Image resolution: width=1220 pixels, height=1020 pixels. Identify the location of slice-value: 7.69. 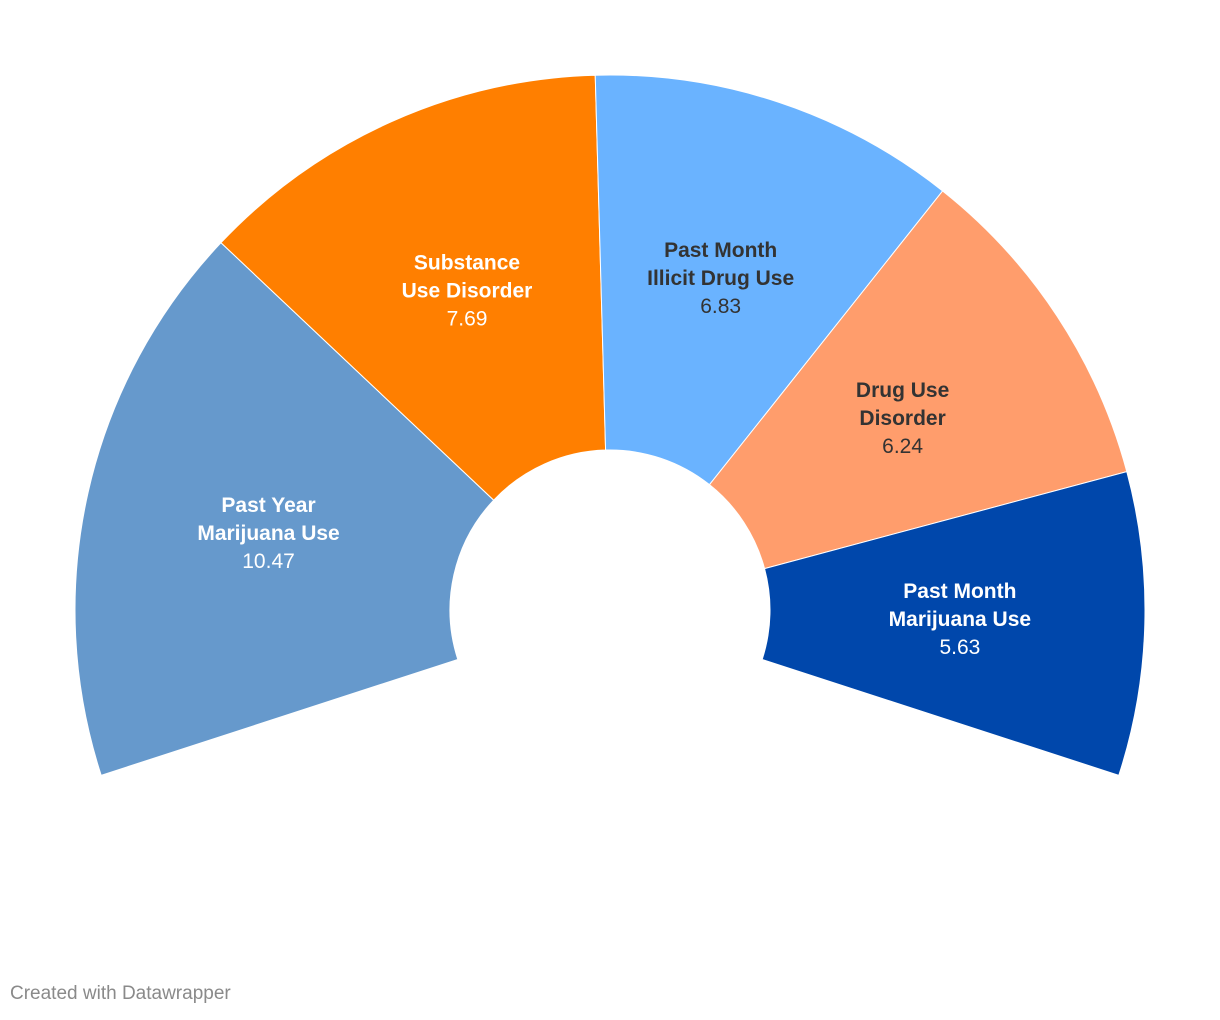
(467, 319).